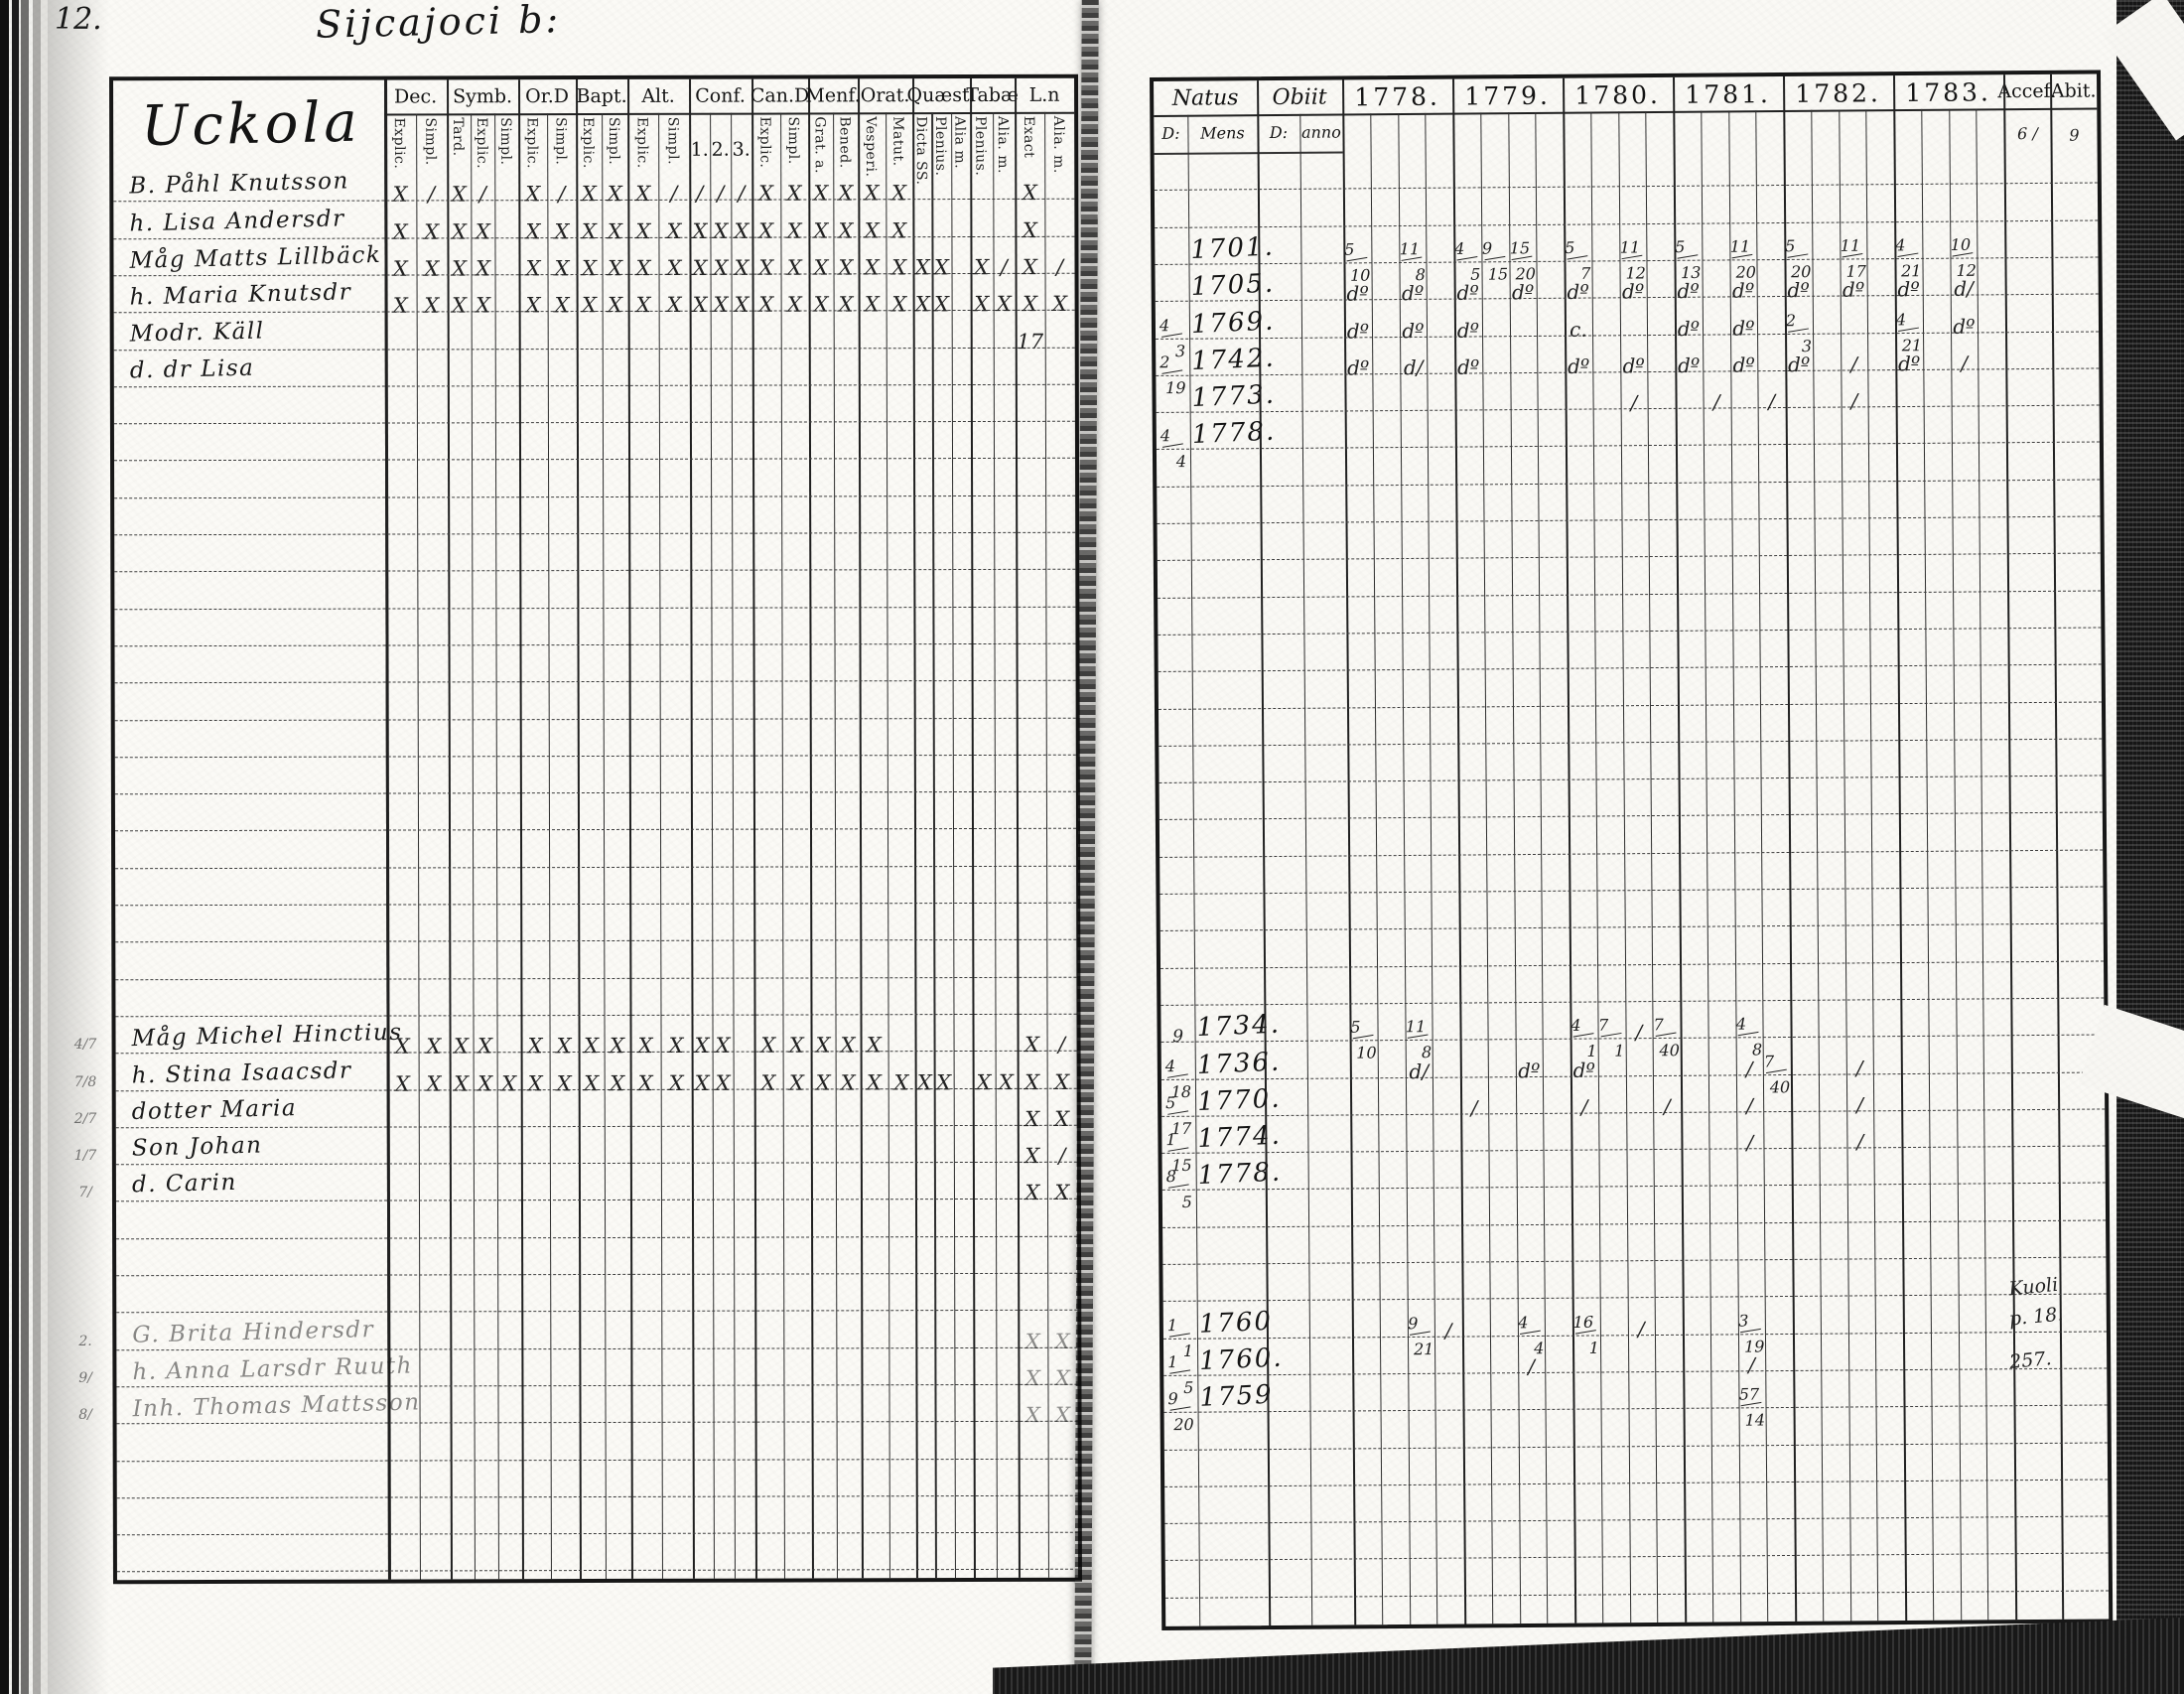 The height and width of the screenshot is (1694, 2184). Describe the element at coordinates (885, 96) in the screenshot. I see `header-cell: Orat.` at that location.